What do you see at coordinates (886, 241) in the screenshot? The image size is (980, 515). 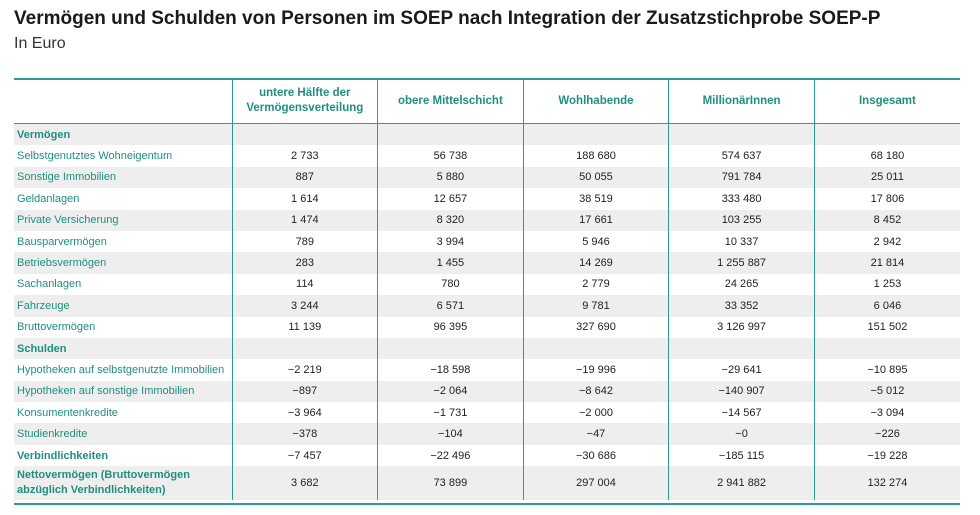 I see `table-cell: 2 942` at bounding box center [886, 241].